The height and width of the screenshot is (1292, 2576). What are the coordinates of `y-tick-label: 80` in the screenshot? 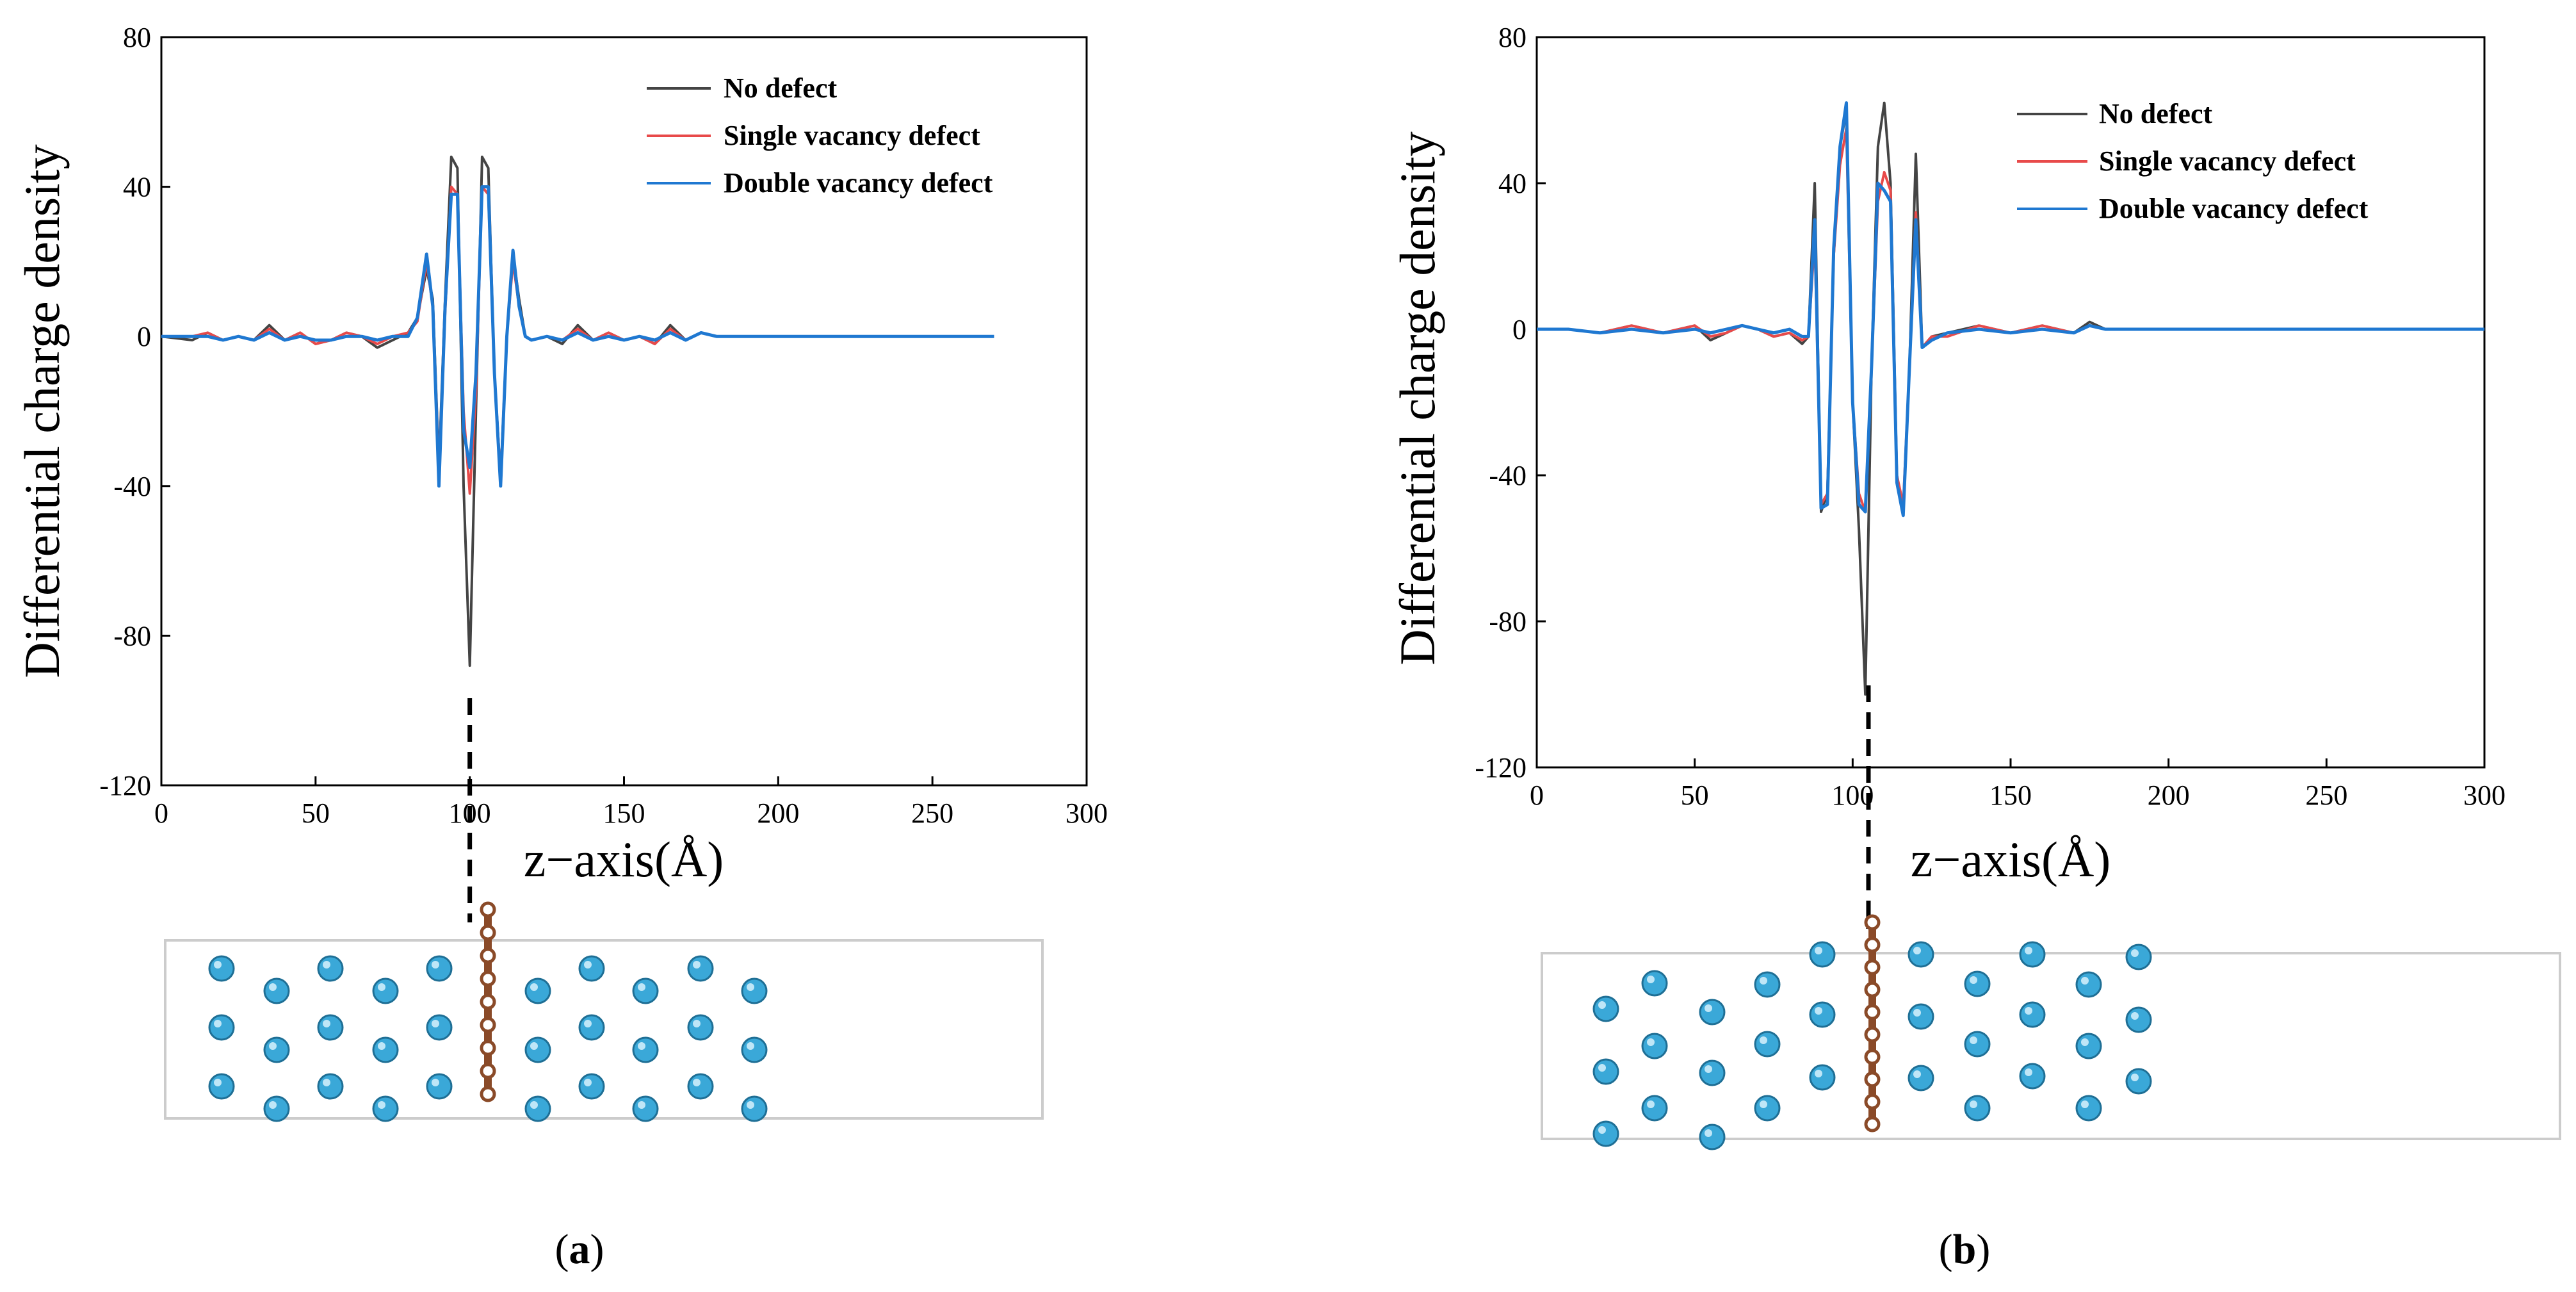 It's located at (1512, 37).